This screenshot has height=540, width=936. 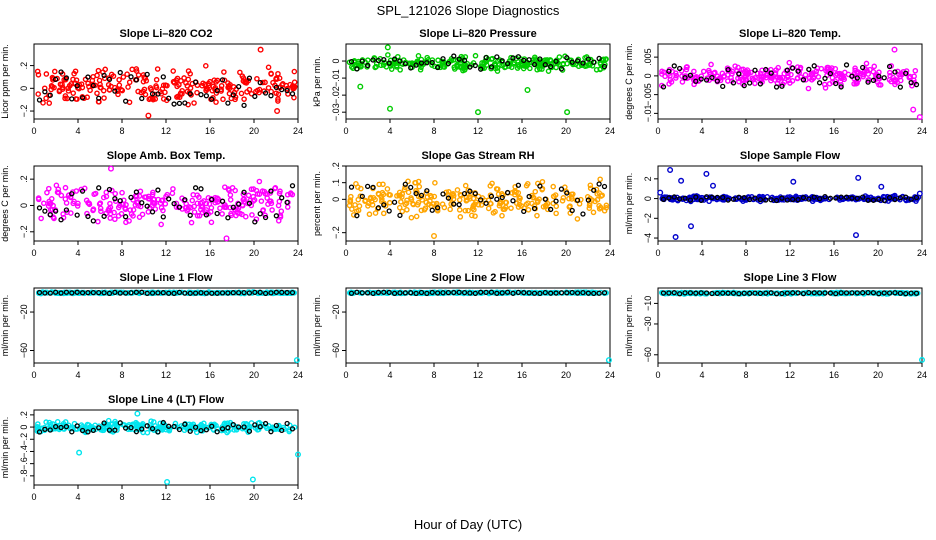 I want to click on x-axis-label: Hour of Day (UTC), so click(x=468, y=524).